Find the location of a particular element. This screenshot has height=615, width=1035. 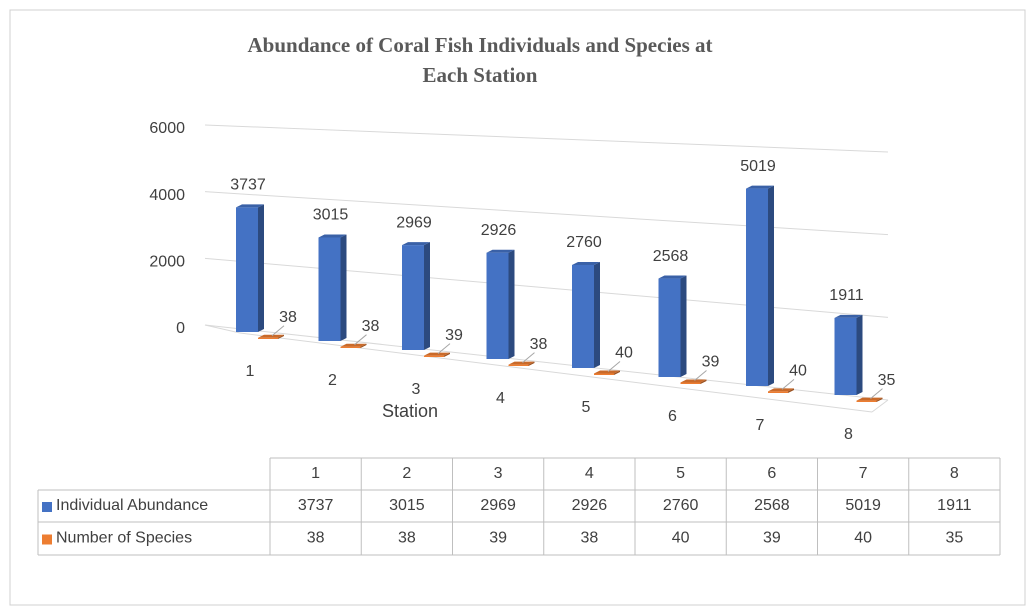

legend-label: Individual Abundance is located at coordinates (132, 505).